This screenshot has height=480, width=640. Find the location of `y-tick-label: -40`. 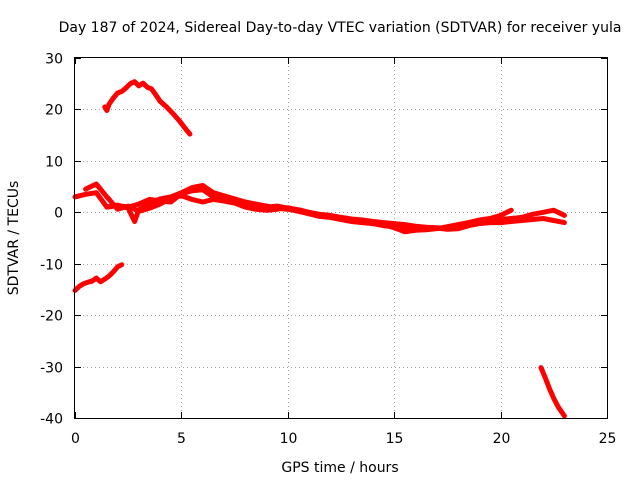

y-tick-label: -40 is located at coordinates (51, 420).